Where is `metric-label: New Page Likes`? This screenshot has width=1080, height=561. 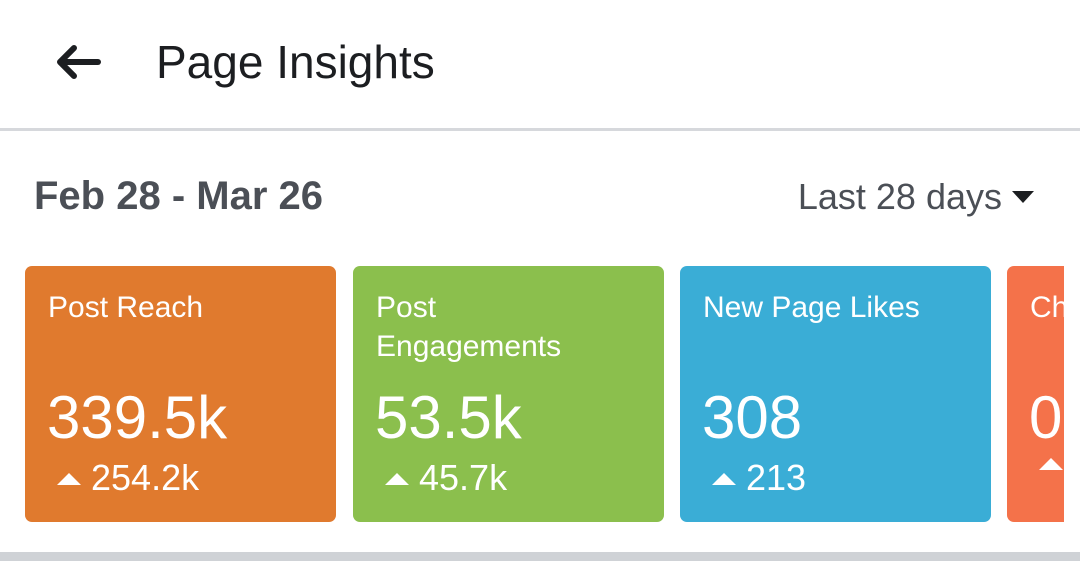
metric-label: New Page Likes is located at coordinates (811, 307).